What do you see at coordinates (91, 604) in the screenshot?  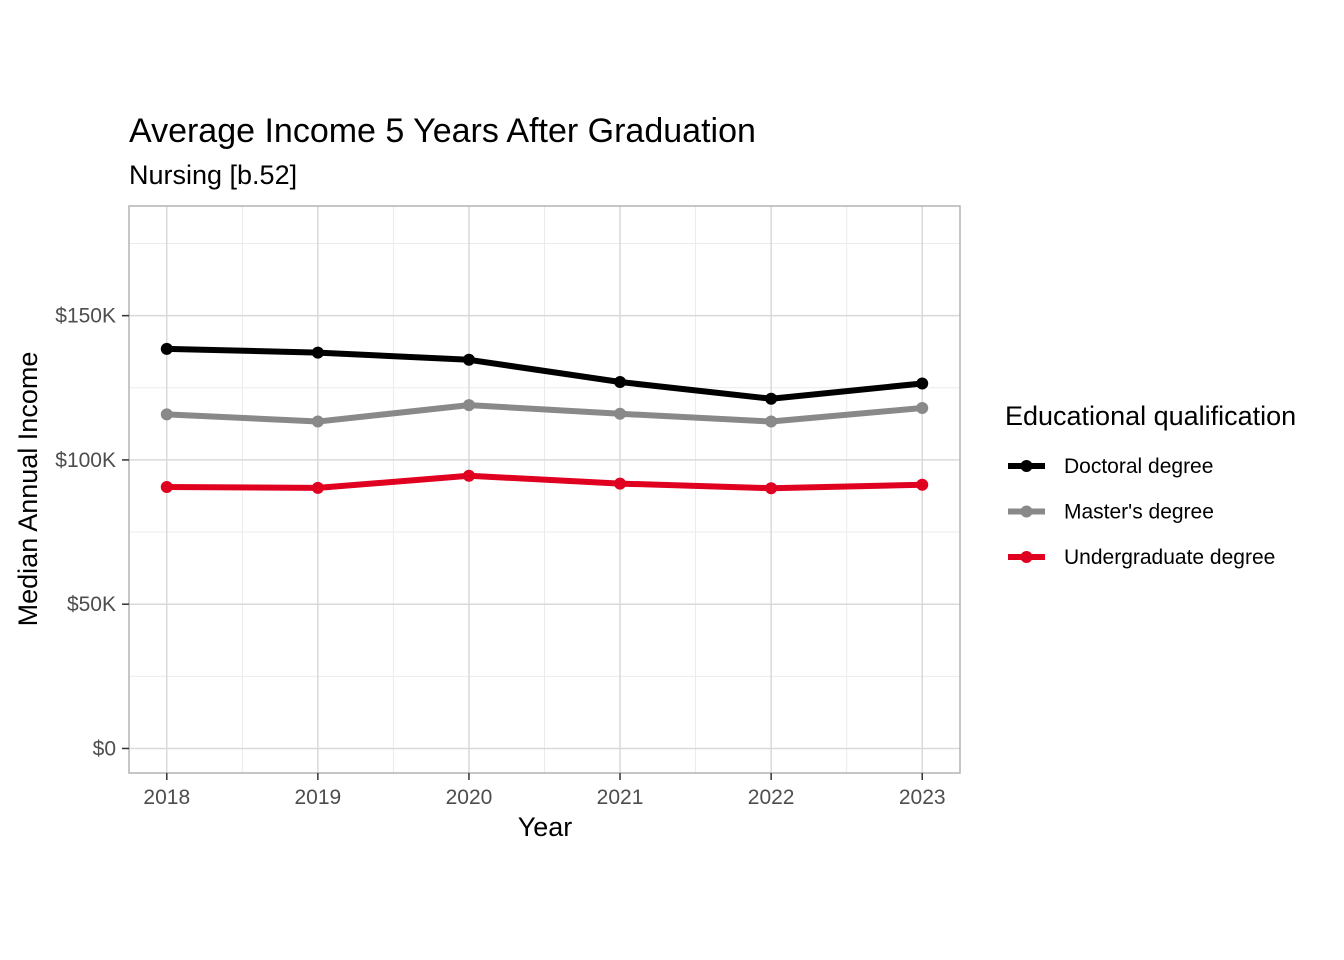 I see `y-tick-label: $50K` at bounding box center [91, 604].